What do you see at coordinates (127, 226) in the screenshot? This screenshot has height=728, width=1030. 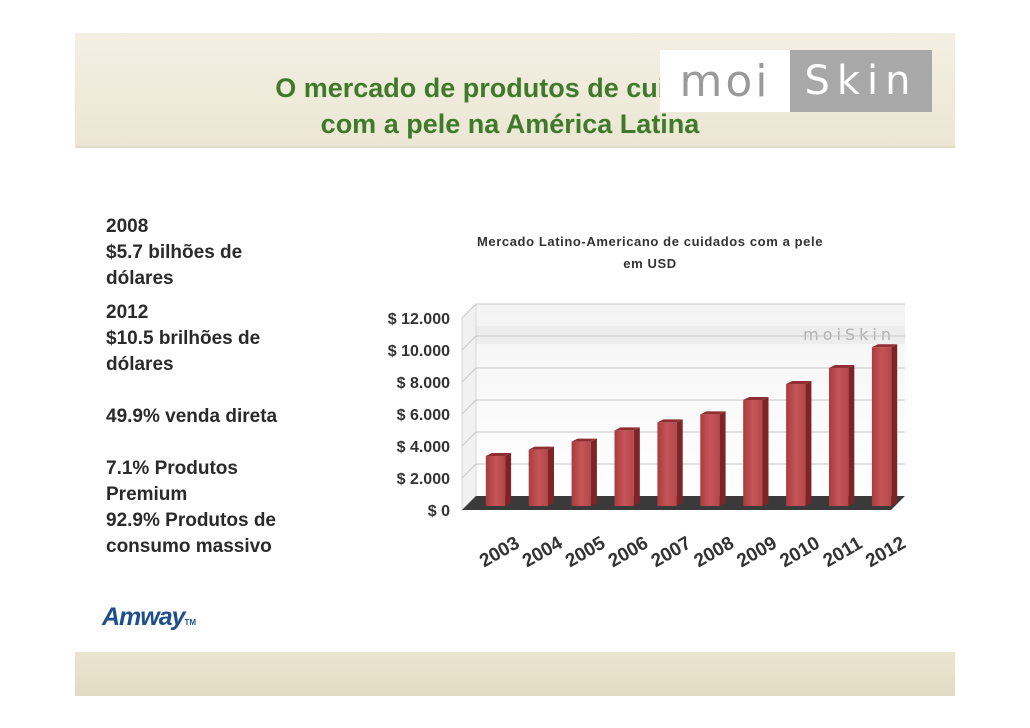 I see `fact-2008-label: 2008` at bounding box center [127, 226].